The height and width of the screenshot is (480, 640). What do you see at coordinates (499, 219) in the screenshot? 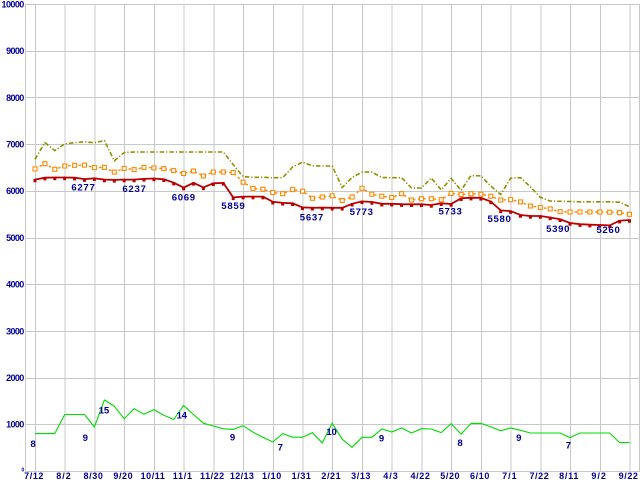
I see `svg-text: 5580` at bounding box center [499, 219].